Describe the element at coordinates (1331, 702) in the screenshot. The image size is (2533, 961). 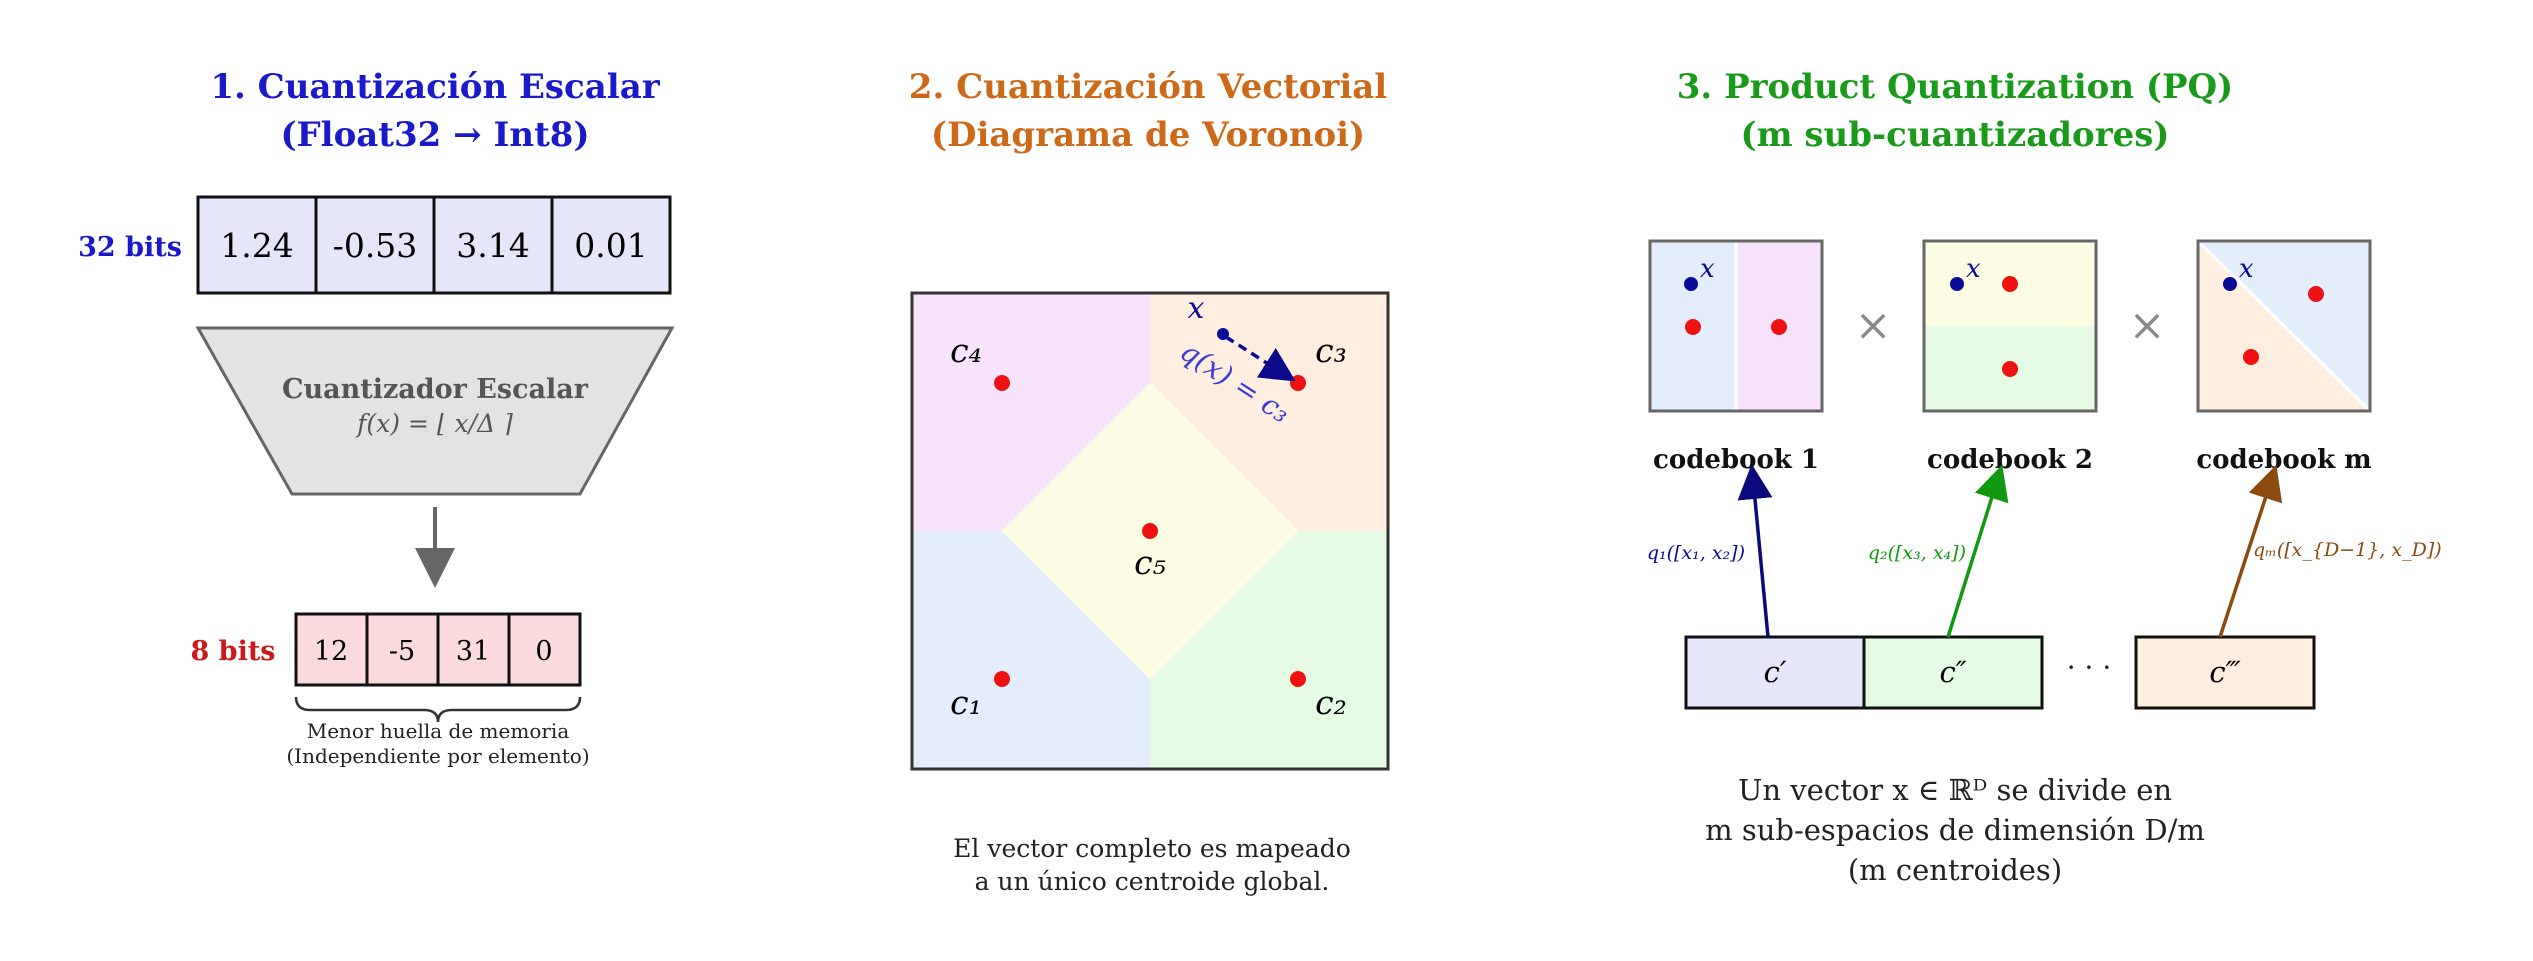
I see `label-c2: c₂` at that location.